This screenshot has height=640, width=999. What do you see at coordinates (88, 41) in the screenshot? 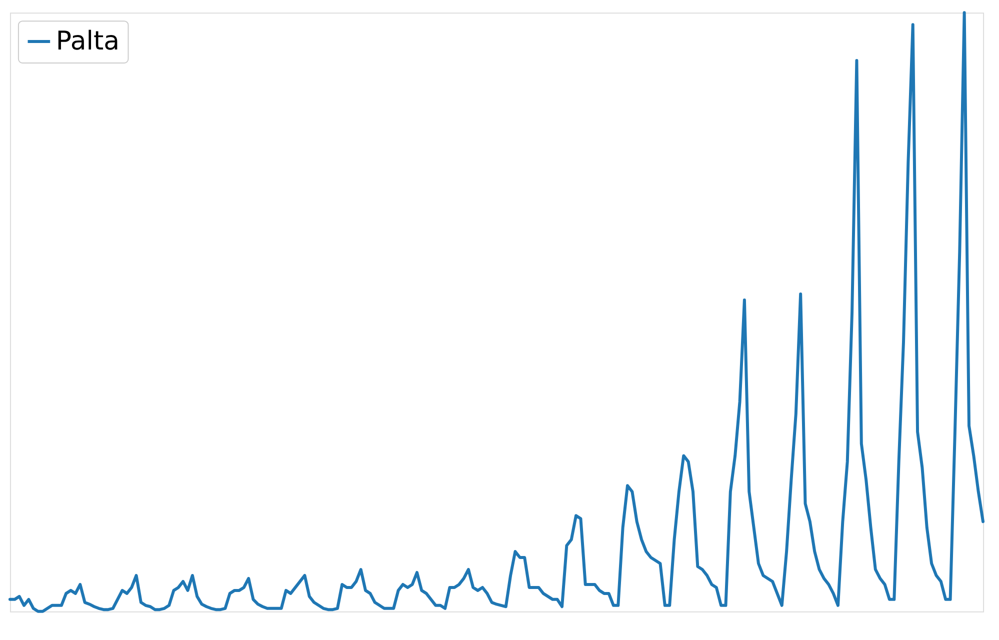
I see `legend-label: Palta` at bounding box center [88, 41].